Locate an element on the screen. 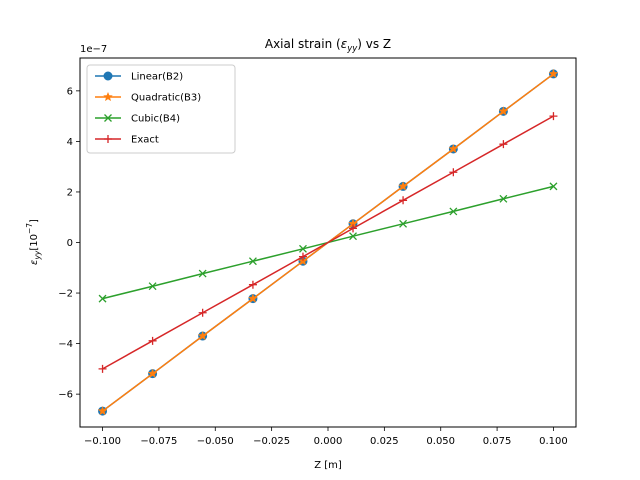 This screenshot has height=480, width=640. legend-item-quadratic-b3: Quadratic(B3) is located at coordinates (148, 97).